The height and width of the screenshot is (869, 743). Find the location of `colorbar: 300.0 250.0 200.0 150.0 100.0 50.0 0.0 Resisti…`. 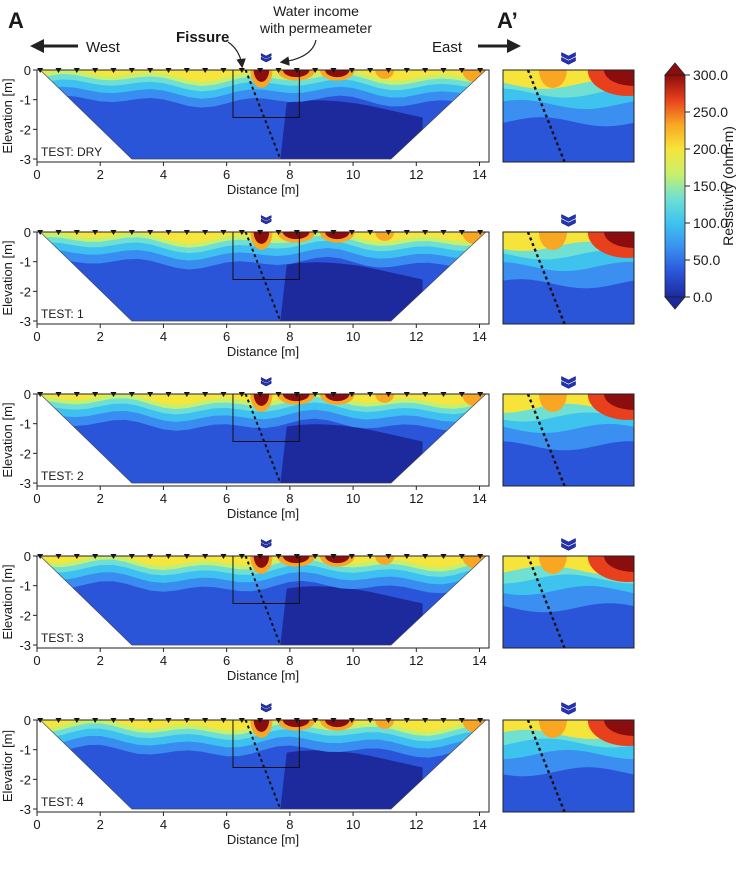

colorbar: 300.0 250.0 200.0 150.0 100.0 50.0 0.0 Resisti… is located at coordinates (700, 186).